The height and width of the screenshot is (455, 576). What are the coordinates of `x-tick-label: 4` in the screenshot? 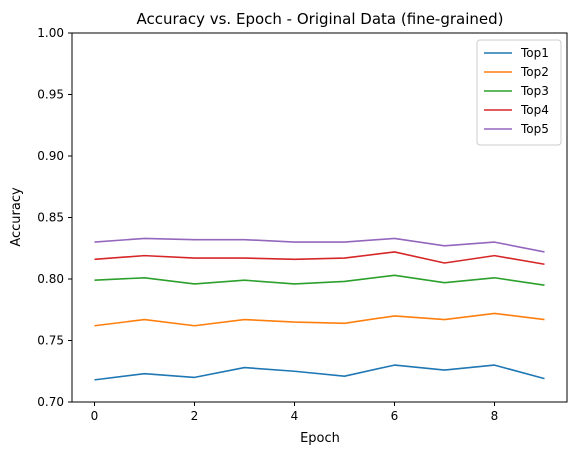 It's located at (295, 416).